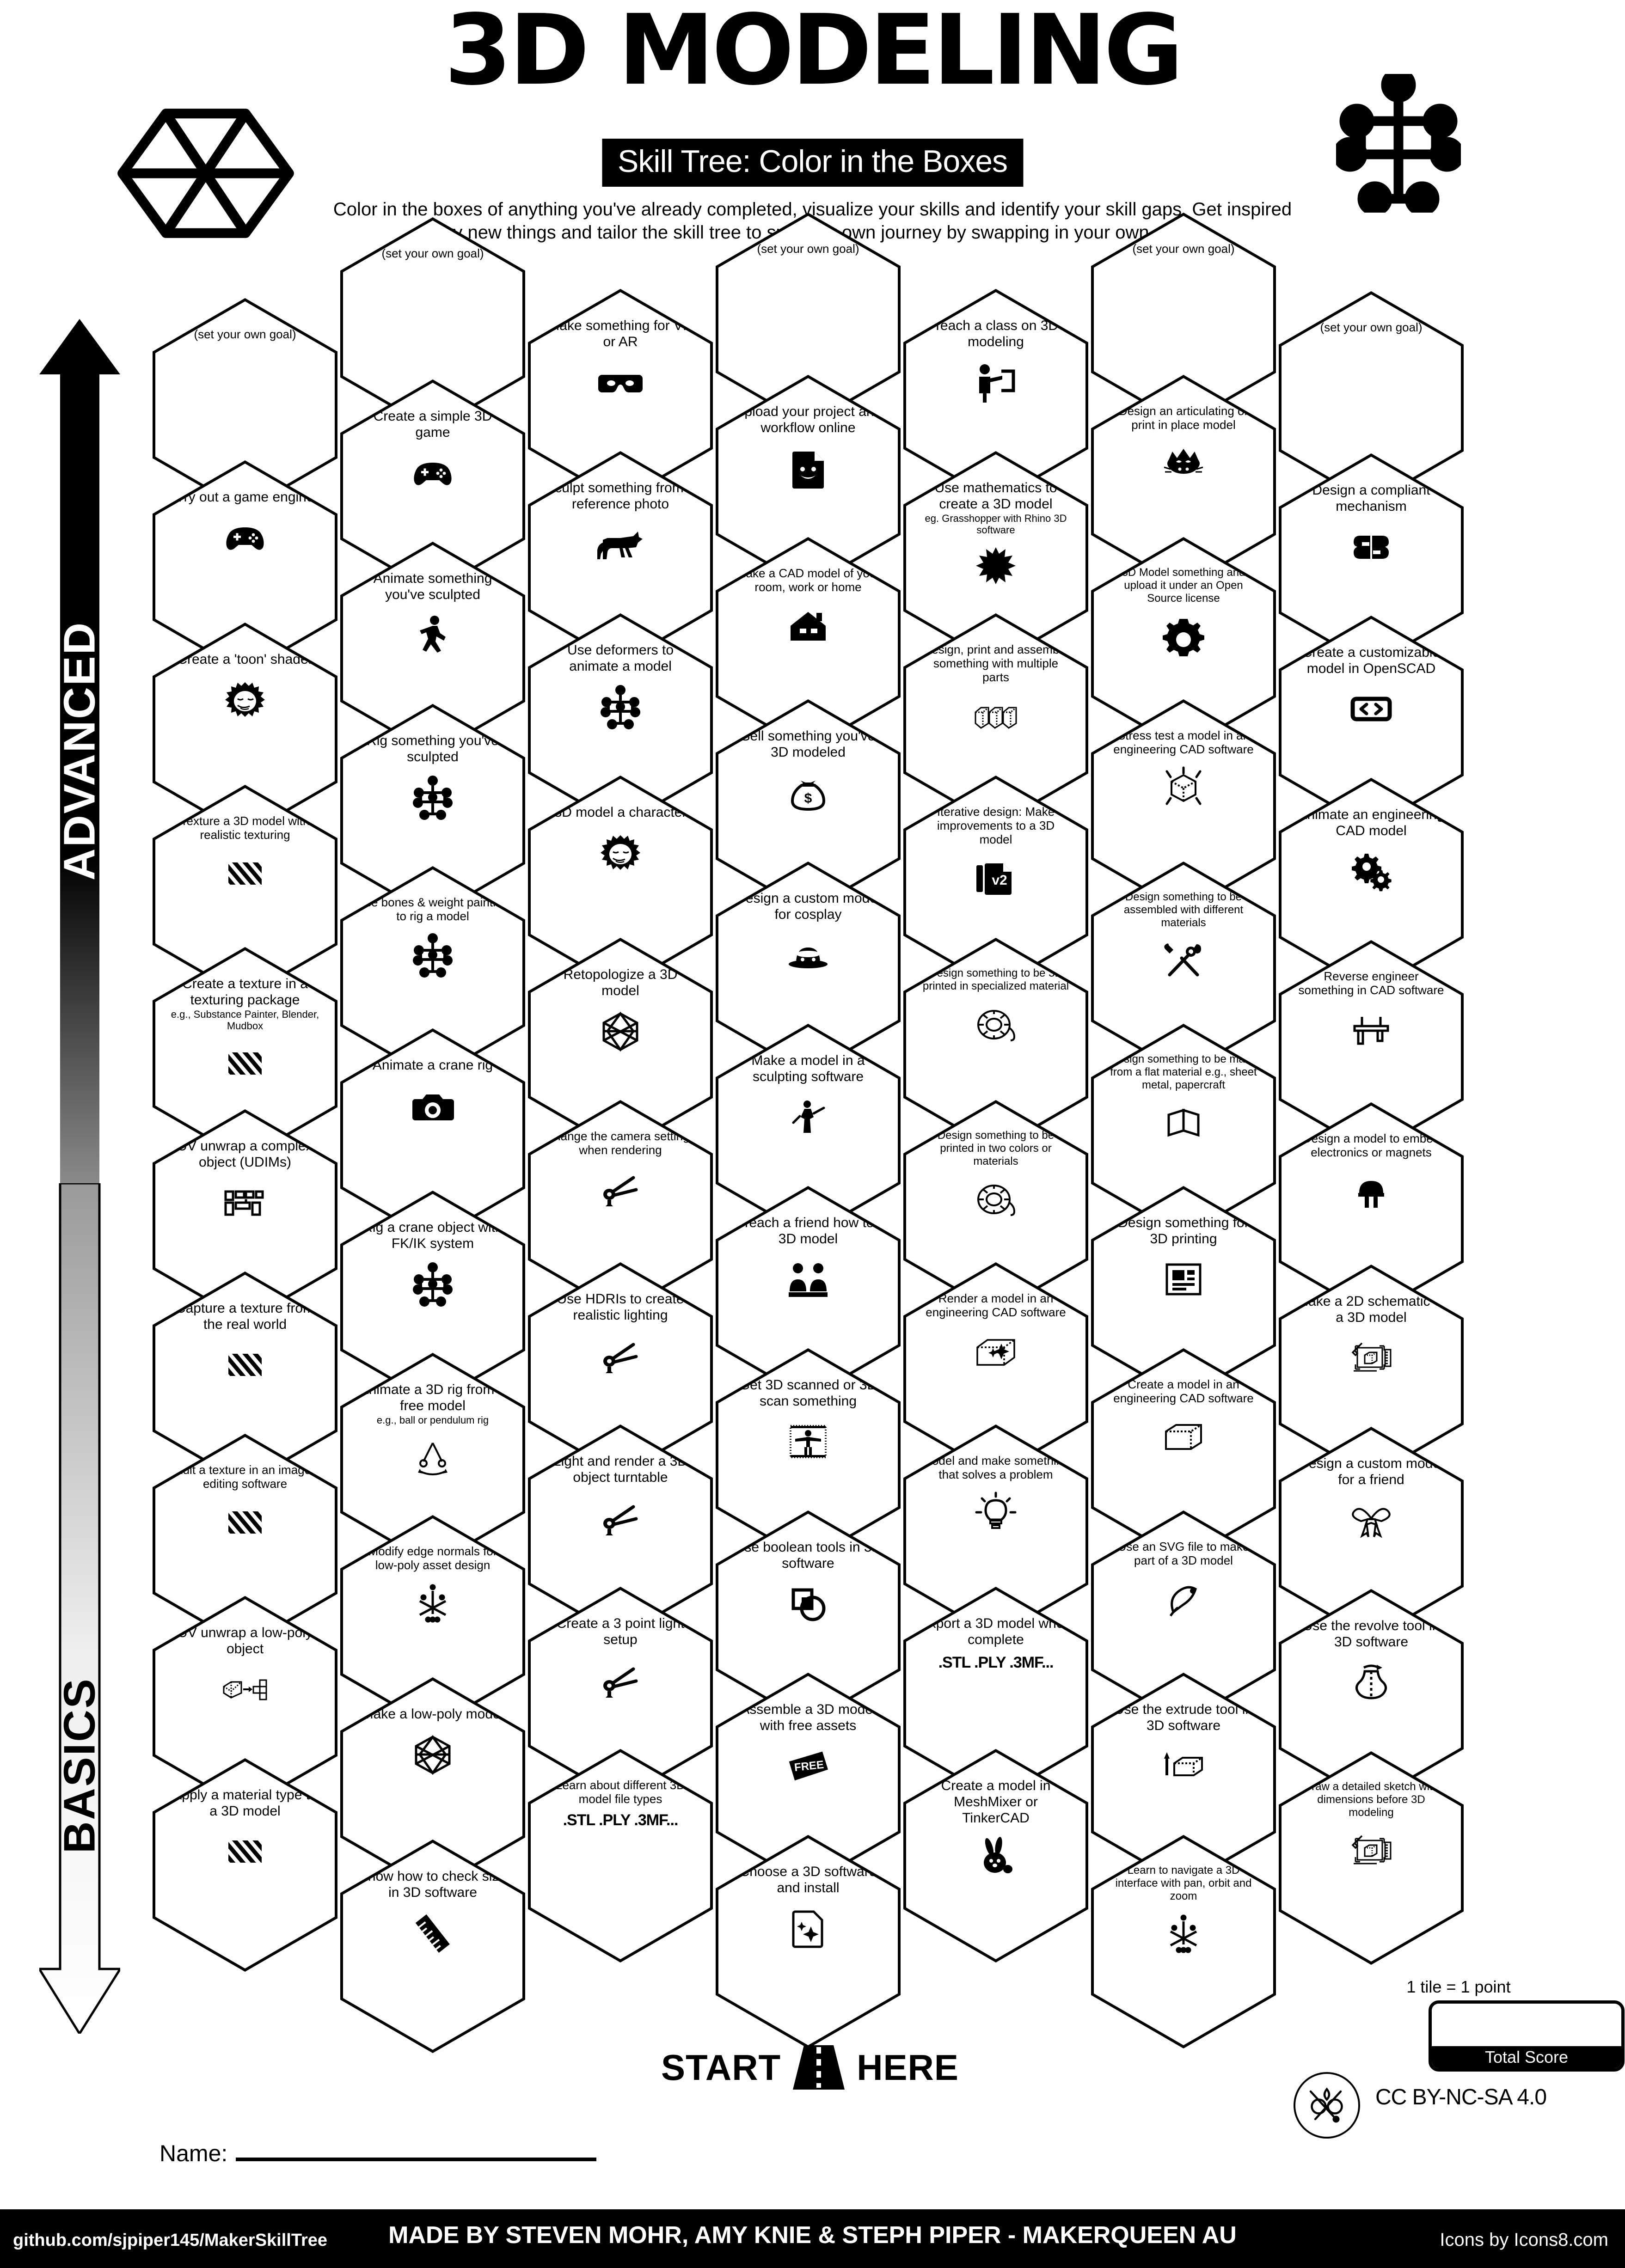 The height and width of the screenshot is (2268, 1625). What do you see at coordinates (1183, 1766) in the screenshot?
I see `extrude-icon` at bounding box center [1183, 1766].